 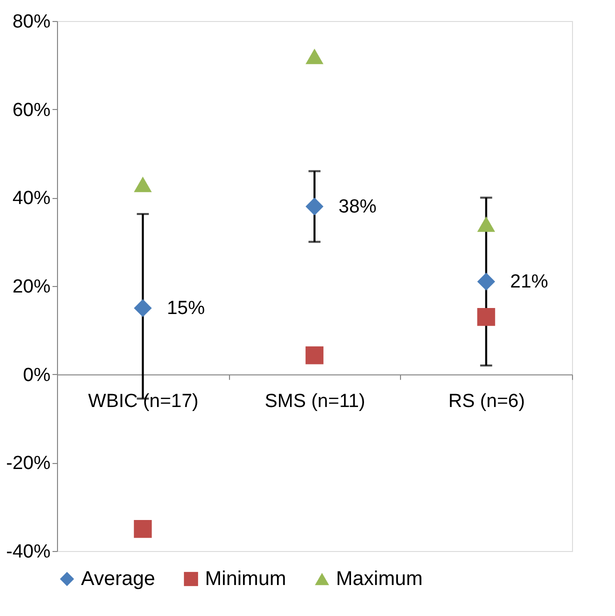 I want to click on y-tick-label: 80%, so click(x=31, y=22).